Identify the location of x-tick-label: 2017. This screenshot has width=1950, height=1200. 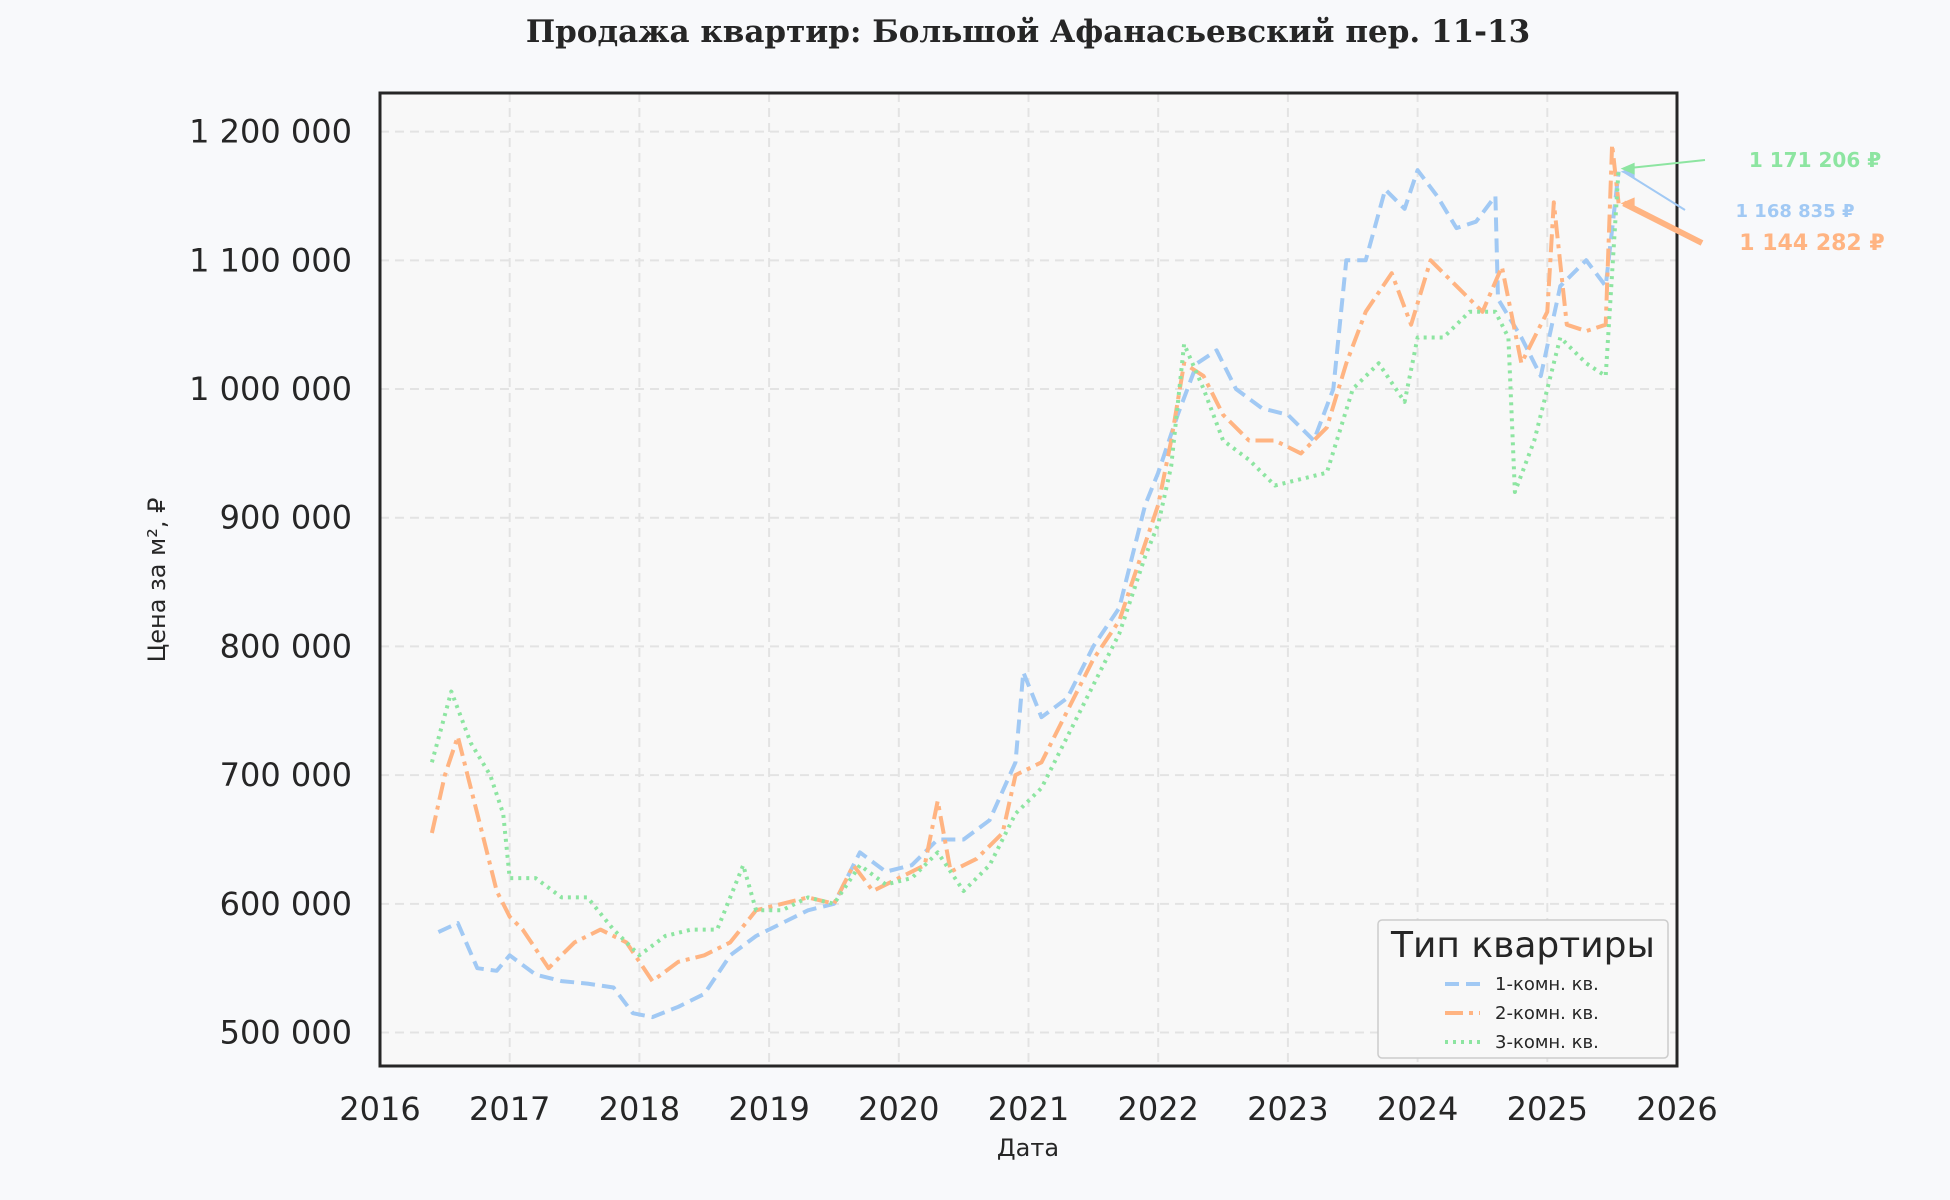
(509, 1109).